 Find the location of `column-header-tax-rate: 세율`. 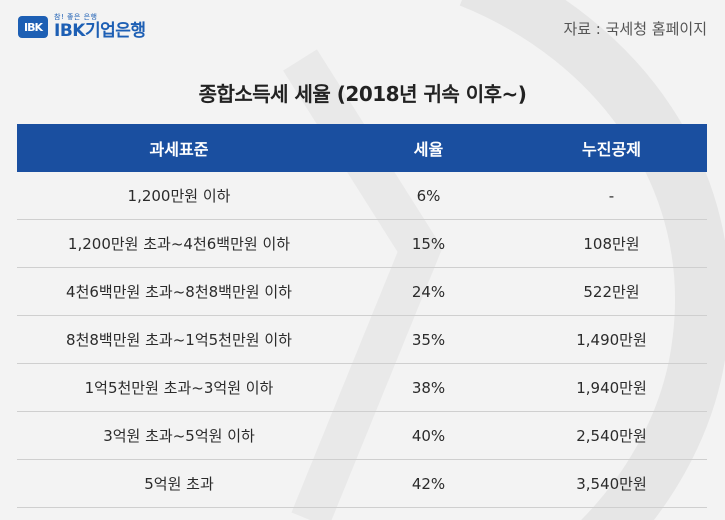

column-header-tax-rate: 세율 is located at coordinates (428, 148).